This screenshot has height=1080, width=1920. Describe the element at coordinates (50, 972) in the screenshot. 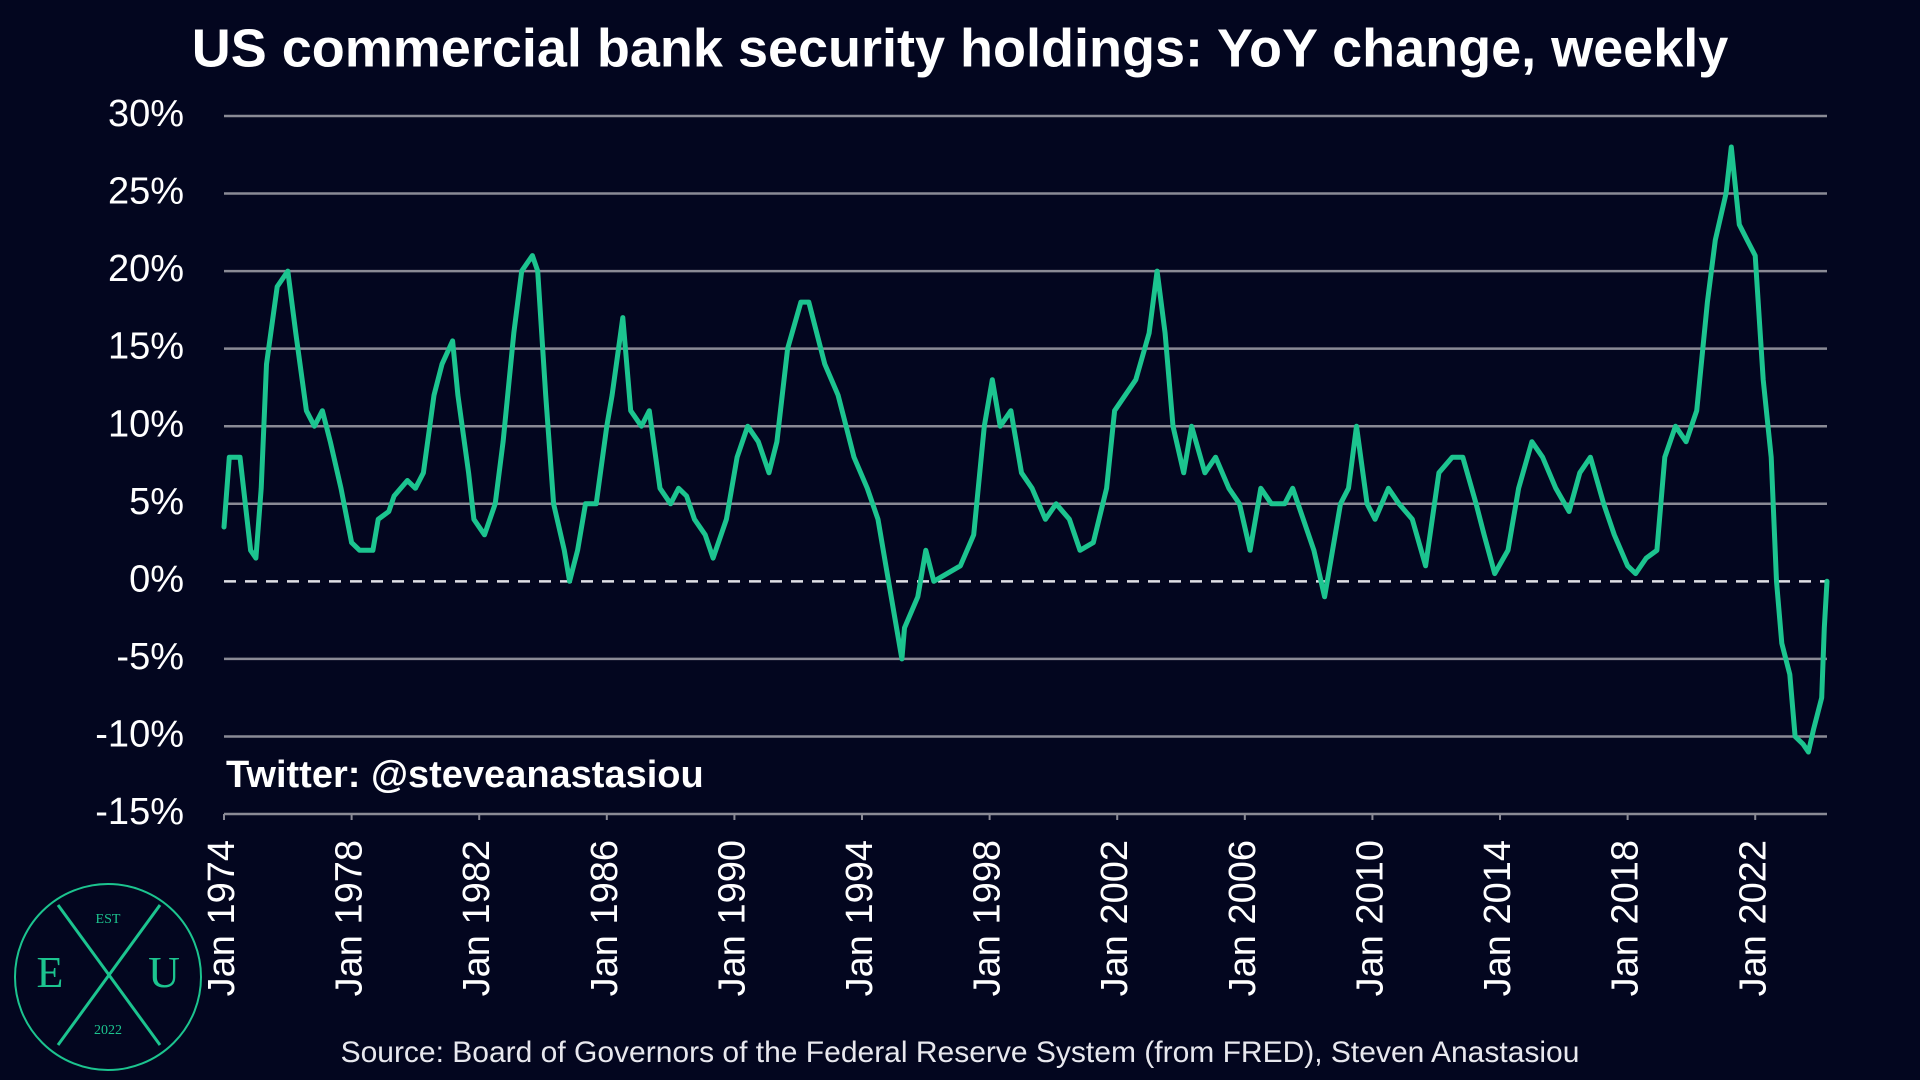

I see `logo-text: E` at that location.